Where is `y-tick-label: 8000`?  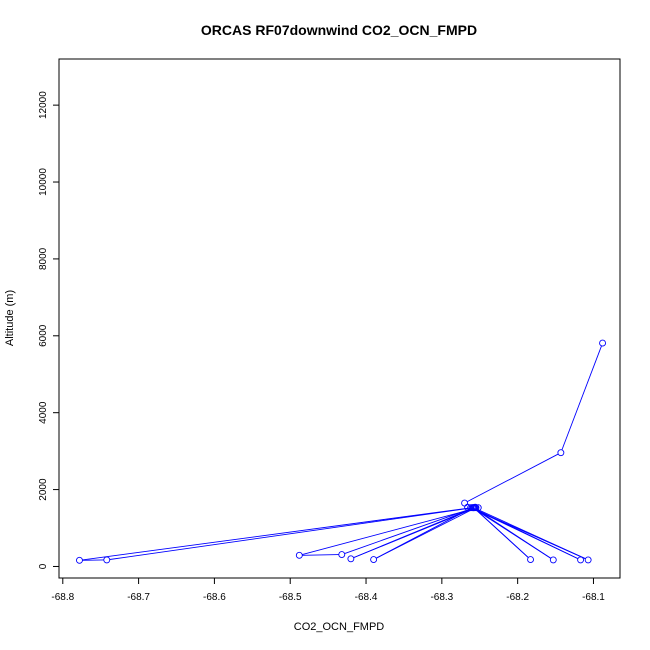
y-tick-label: 8000 is located at coordinates (43, 258).